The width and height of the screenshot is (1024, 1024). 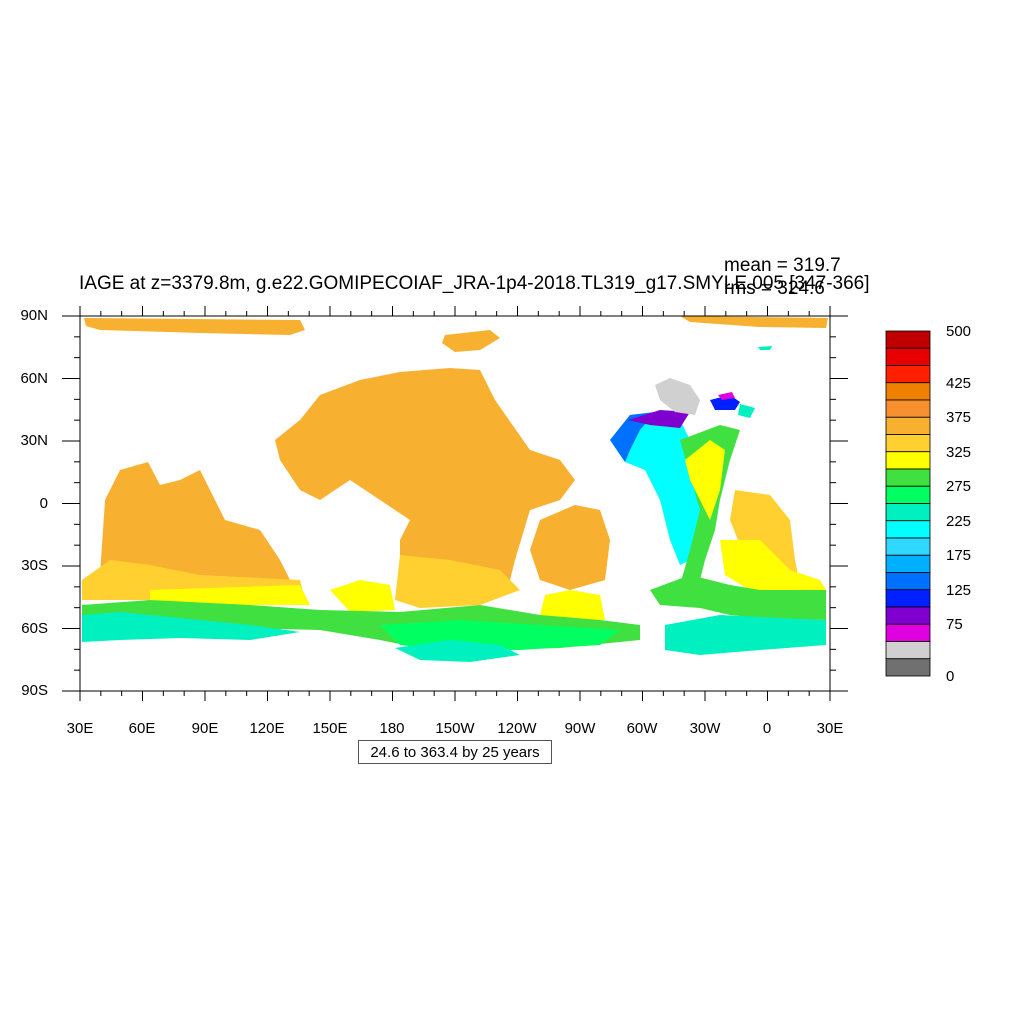 What do you see at coordinates (950, 676) in the screenshot?
I see `colorbar-label: 0` at bounding box center [950, 676].